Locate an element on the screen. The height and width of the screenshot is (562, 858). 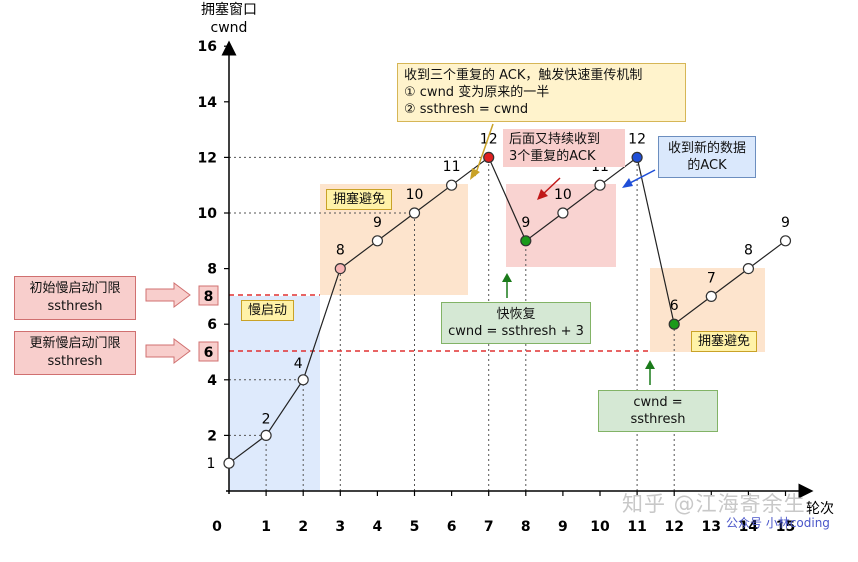
y-tick-label: 16 is located at coordinates (207, 47).